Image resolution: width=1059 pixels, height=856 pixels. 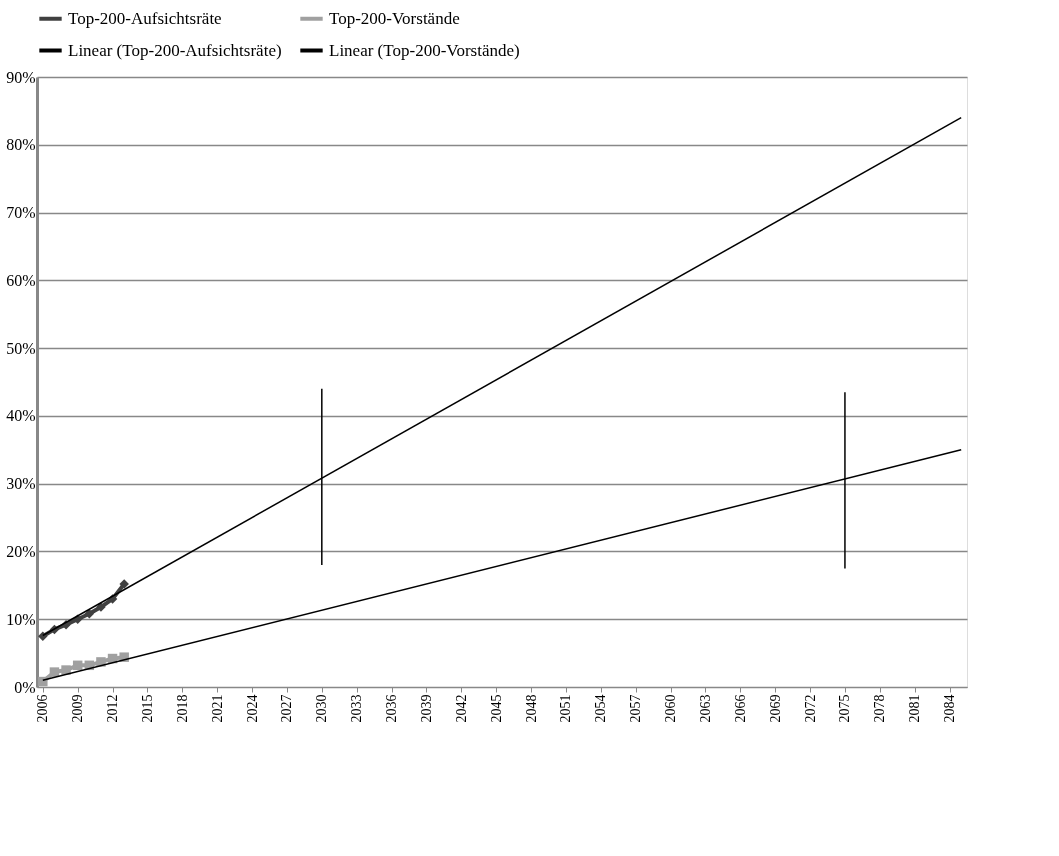 I want to click on x-tick-label: 2069, so click(x=775, y=708).